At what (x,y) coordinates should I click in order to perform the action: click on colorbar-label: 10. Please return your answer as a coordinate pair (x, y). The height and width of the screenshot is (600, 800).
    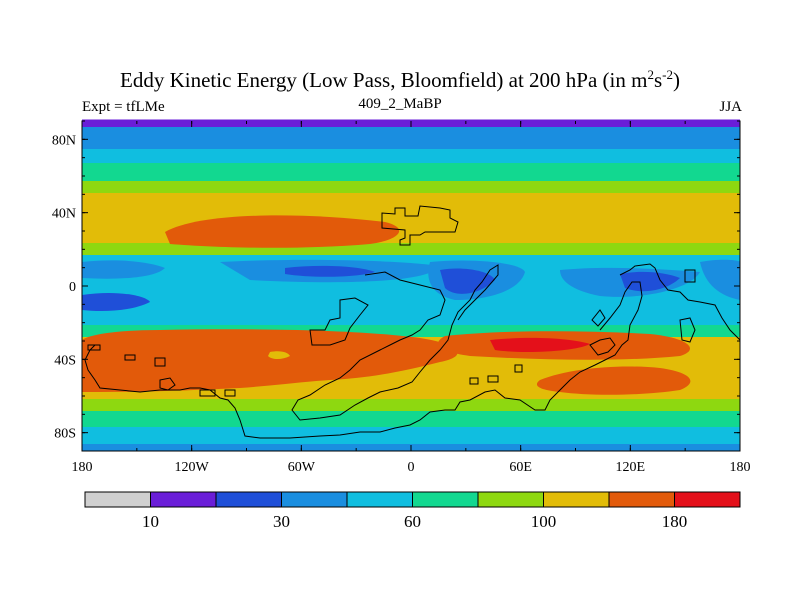
    Looking at the image, I should click on (150, 521).